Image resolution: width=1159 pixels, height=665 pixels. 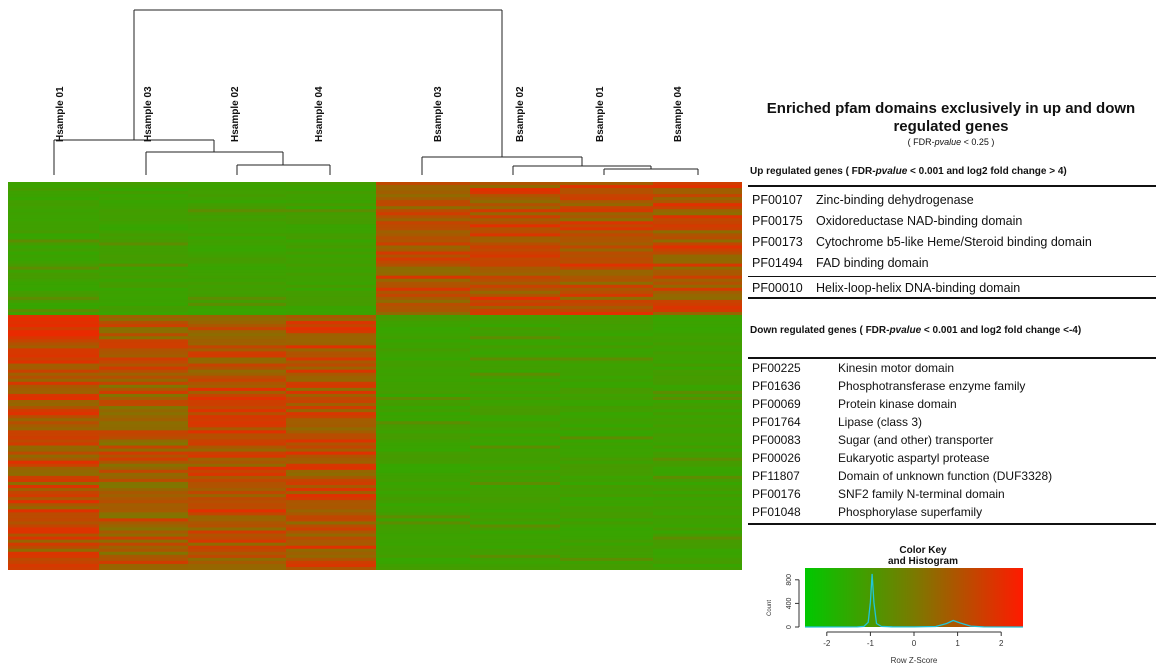 I want to click on color-key-title: Color Key and Histogram, so click(x=922, y=556).